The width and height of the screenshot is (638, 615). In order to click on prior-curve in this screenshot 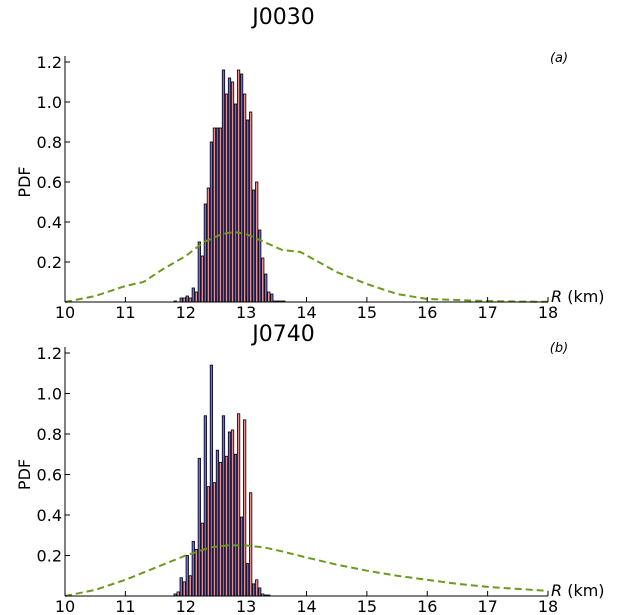, I will do `click(306, 570)`.